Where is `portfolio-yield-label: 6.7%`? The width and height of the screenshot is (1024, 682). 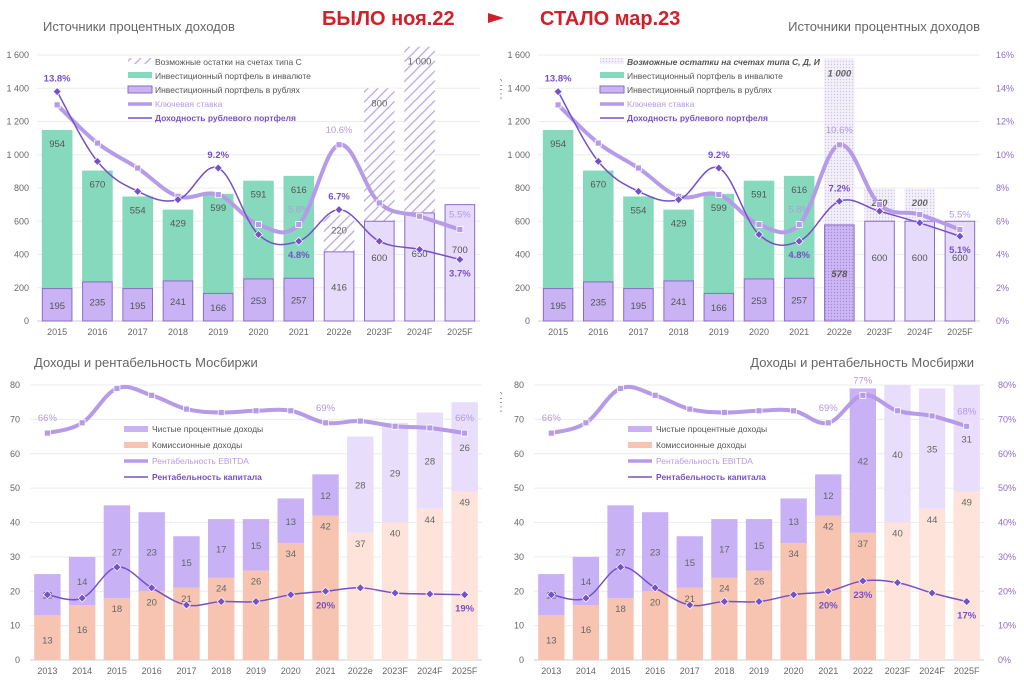
portfolio-yield-label: 6.7% is located at coordinates (339, 197).